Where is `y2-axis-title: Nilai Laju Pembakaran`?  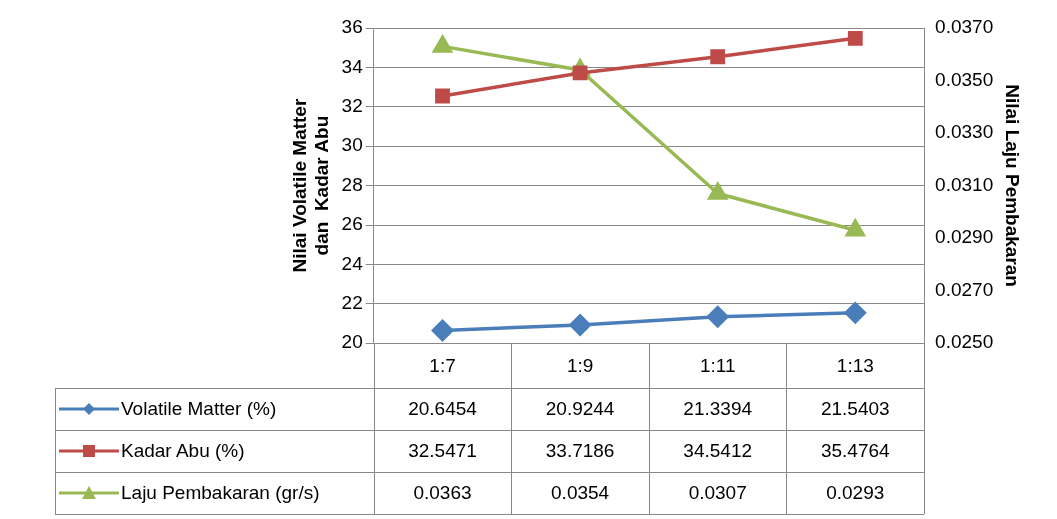 y2-axis-title: Nilai Laju Pembakaran is located at coordinates (1013, 185).